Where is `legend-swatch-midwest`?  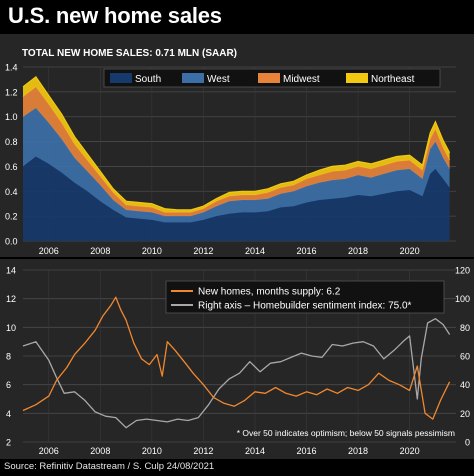 legend-swatch-midwest is located at coordinates (269, 78).